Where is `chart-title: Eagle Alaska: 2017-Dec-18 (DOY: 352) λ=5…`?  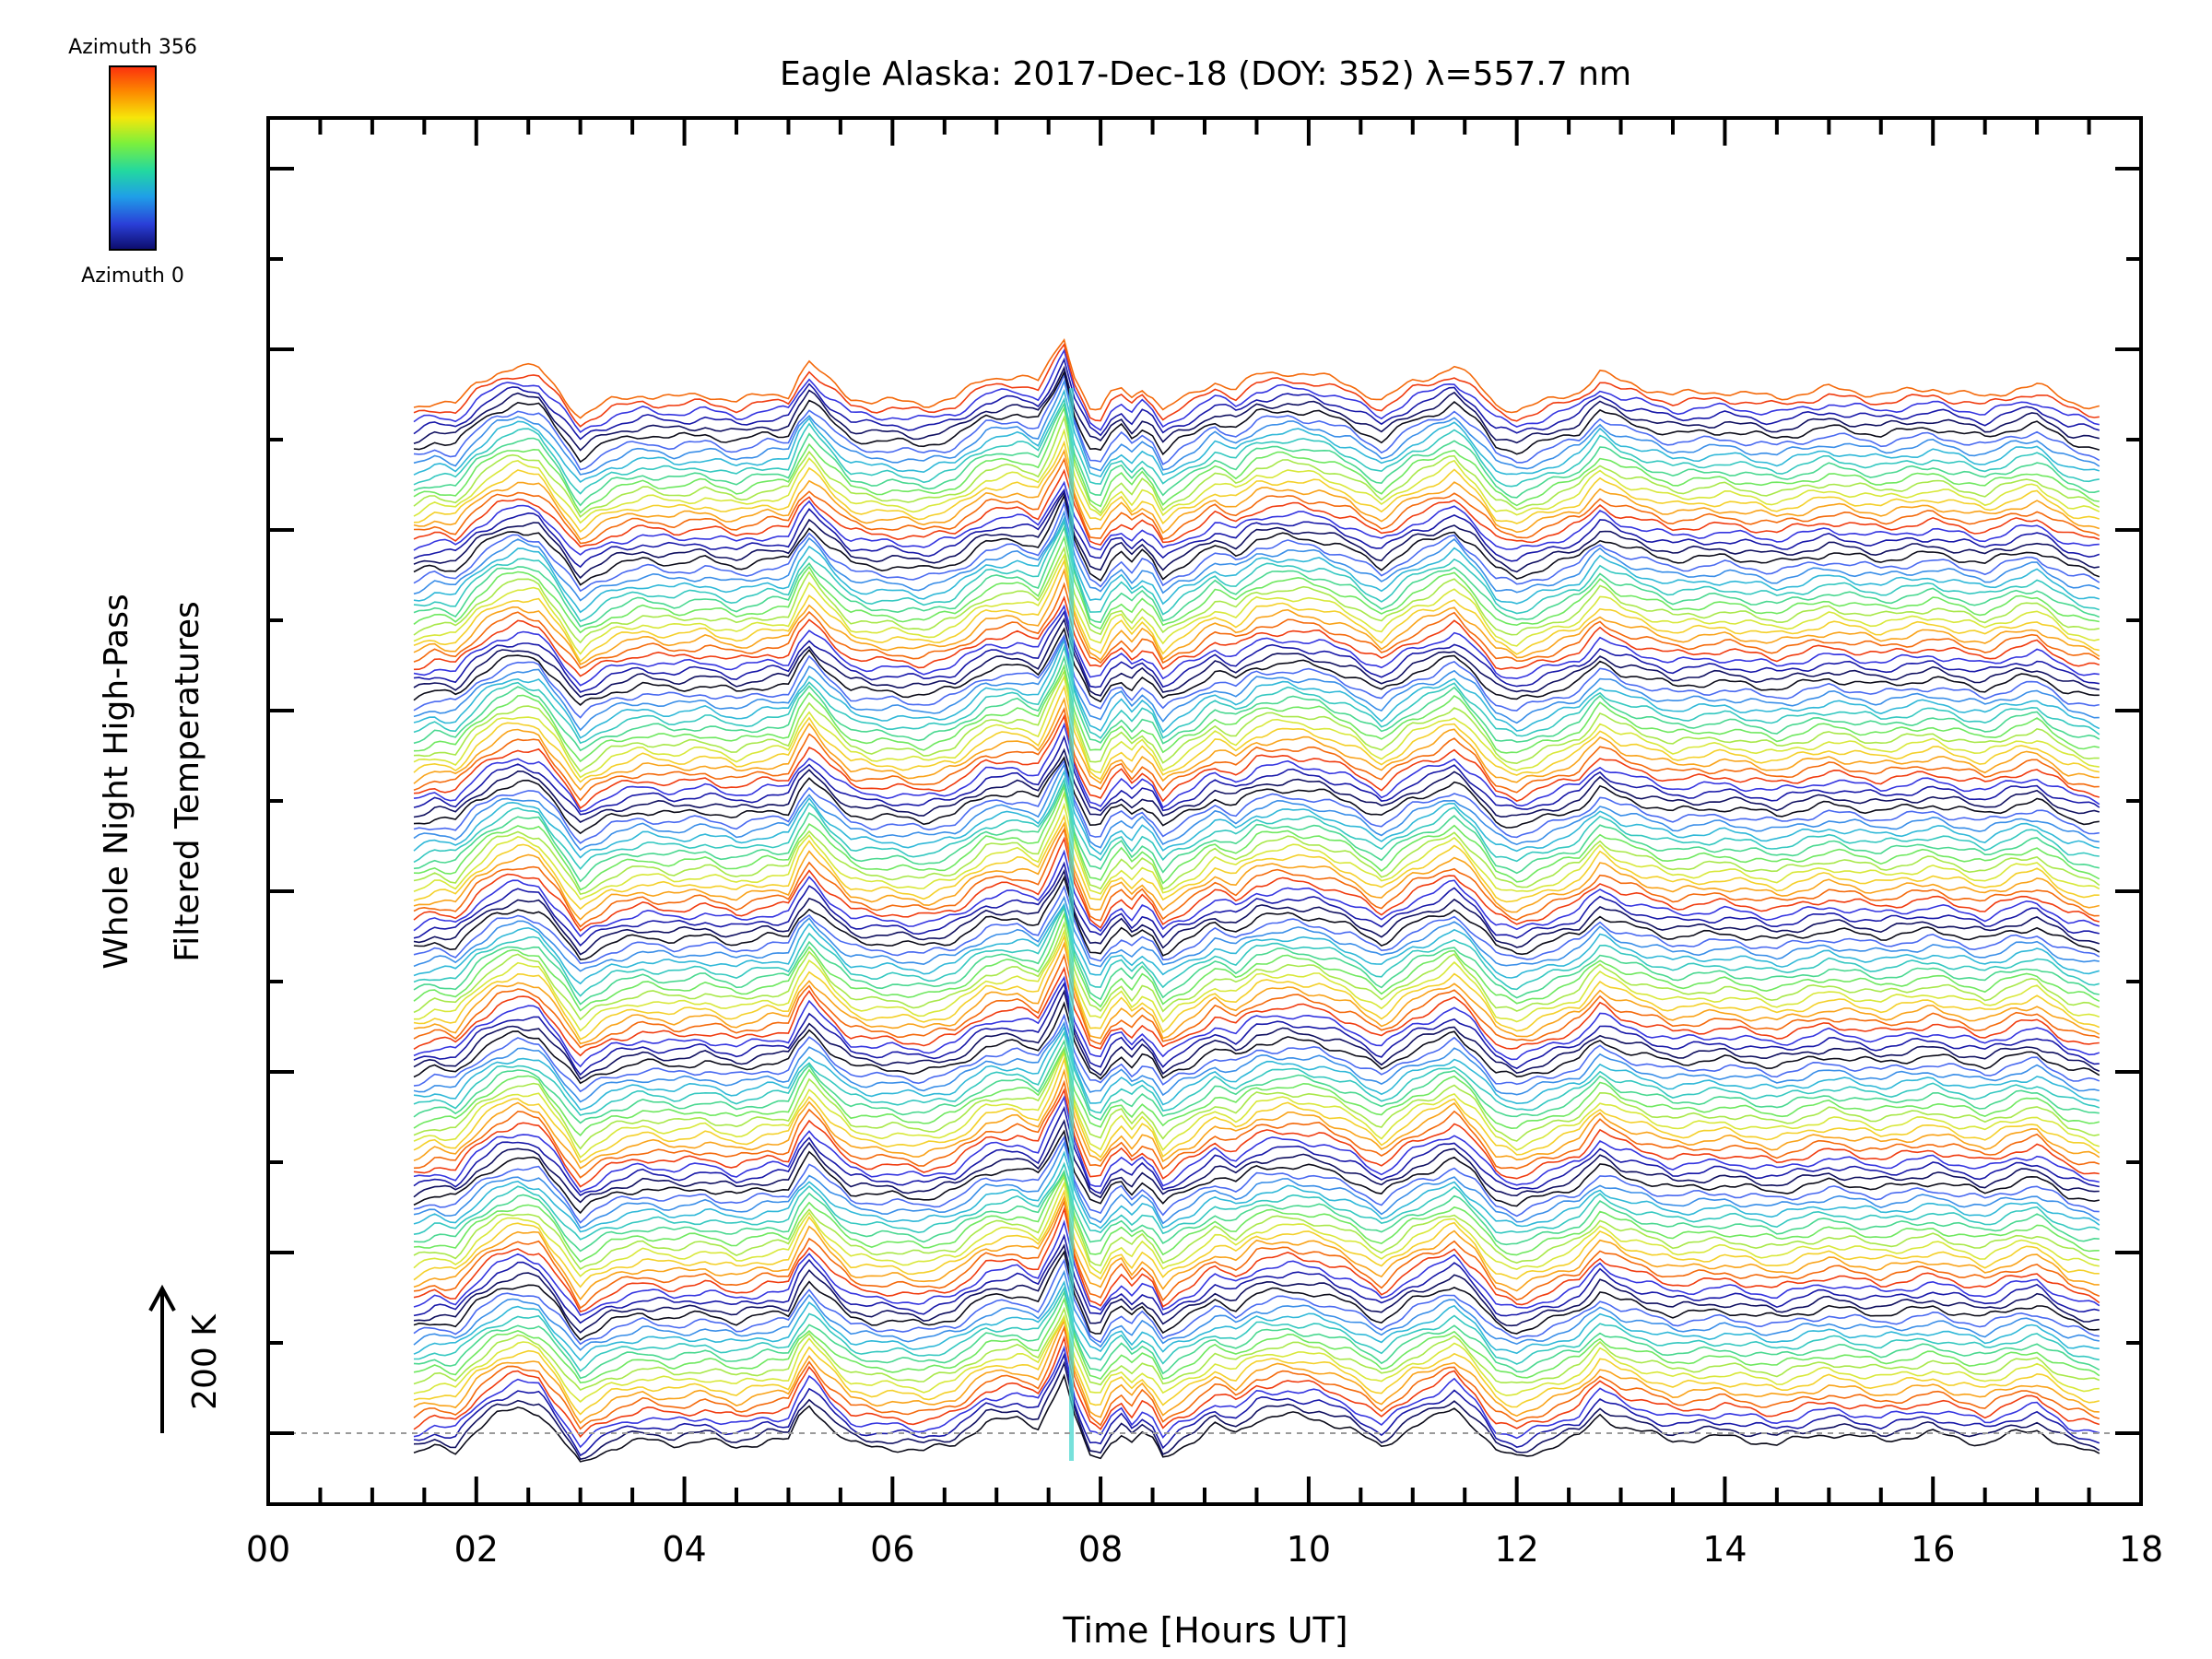 chart-title: Eagle Alaska: 2017-Dec-18 (DOY: 352) λ=5… is located at coordinates (1205, 74).